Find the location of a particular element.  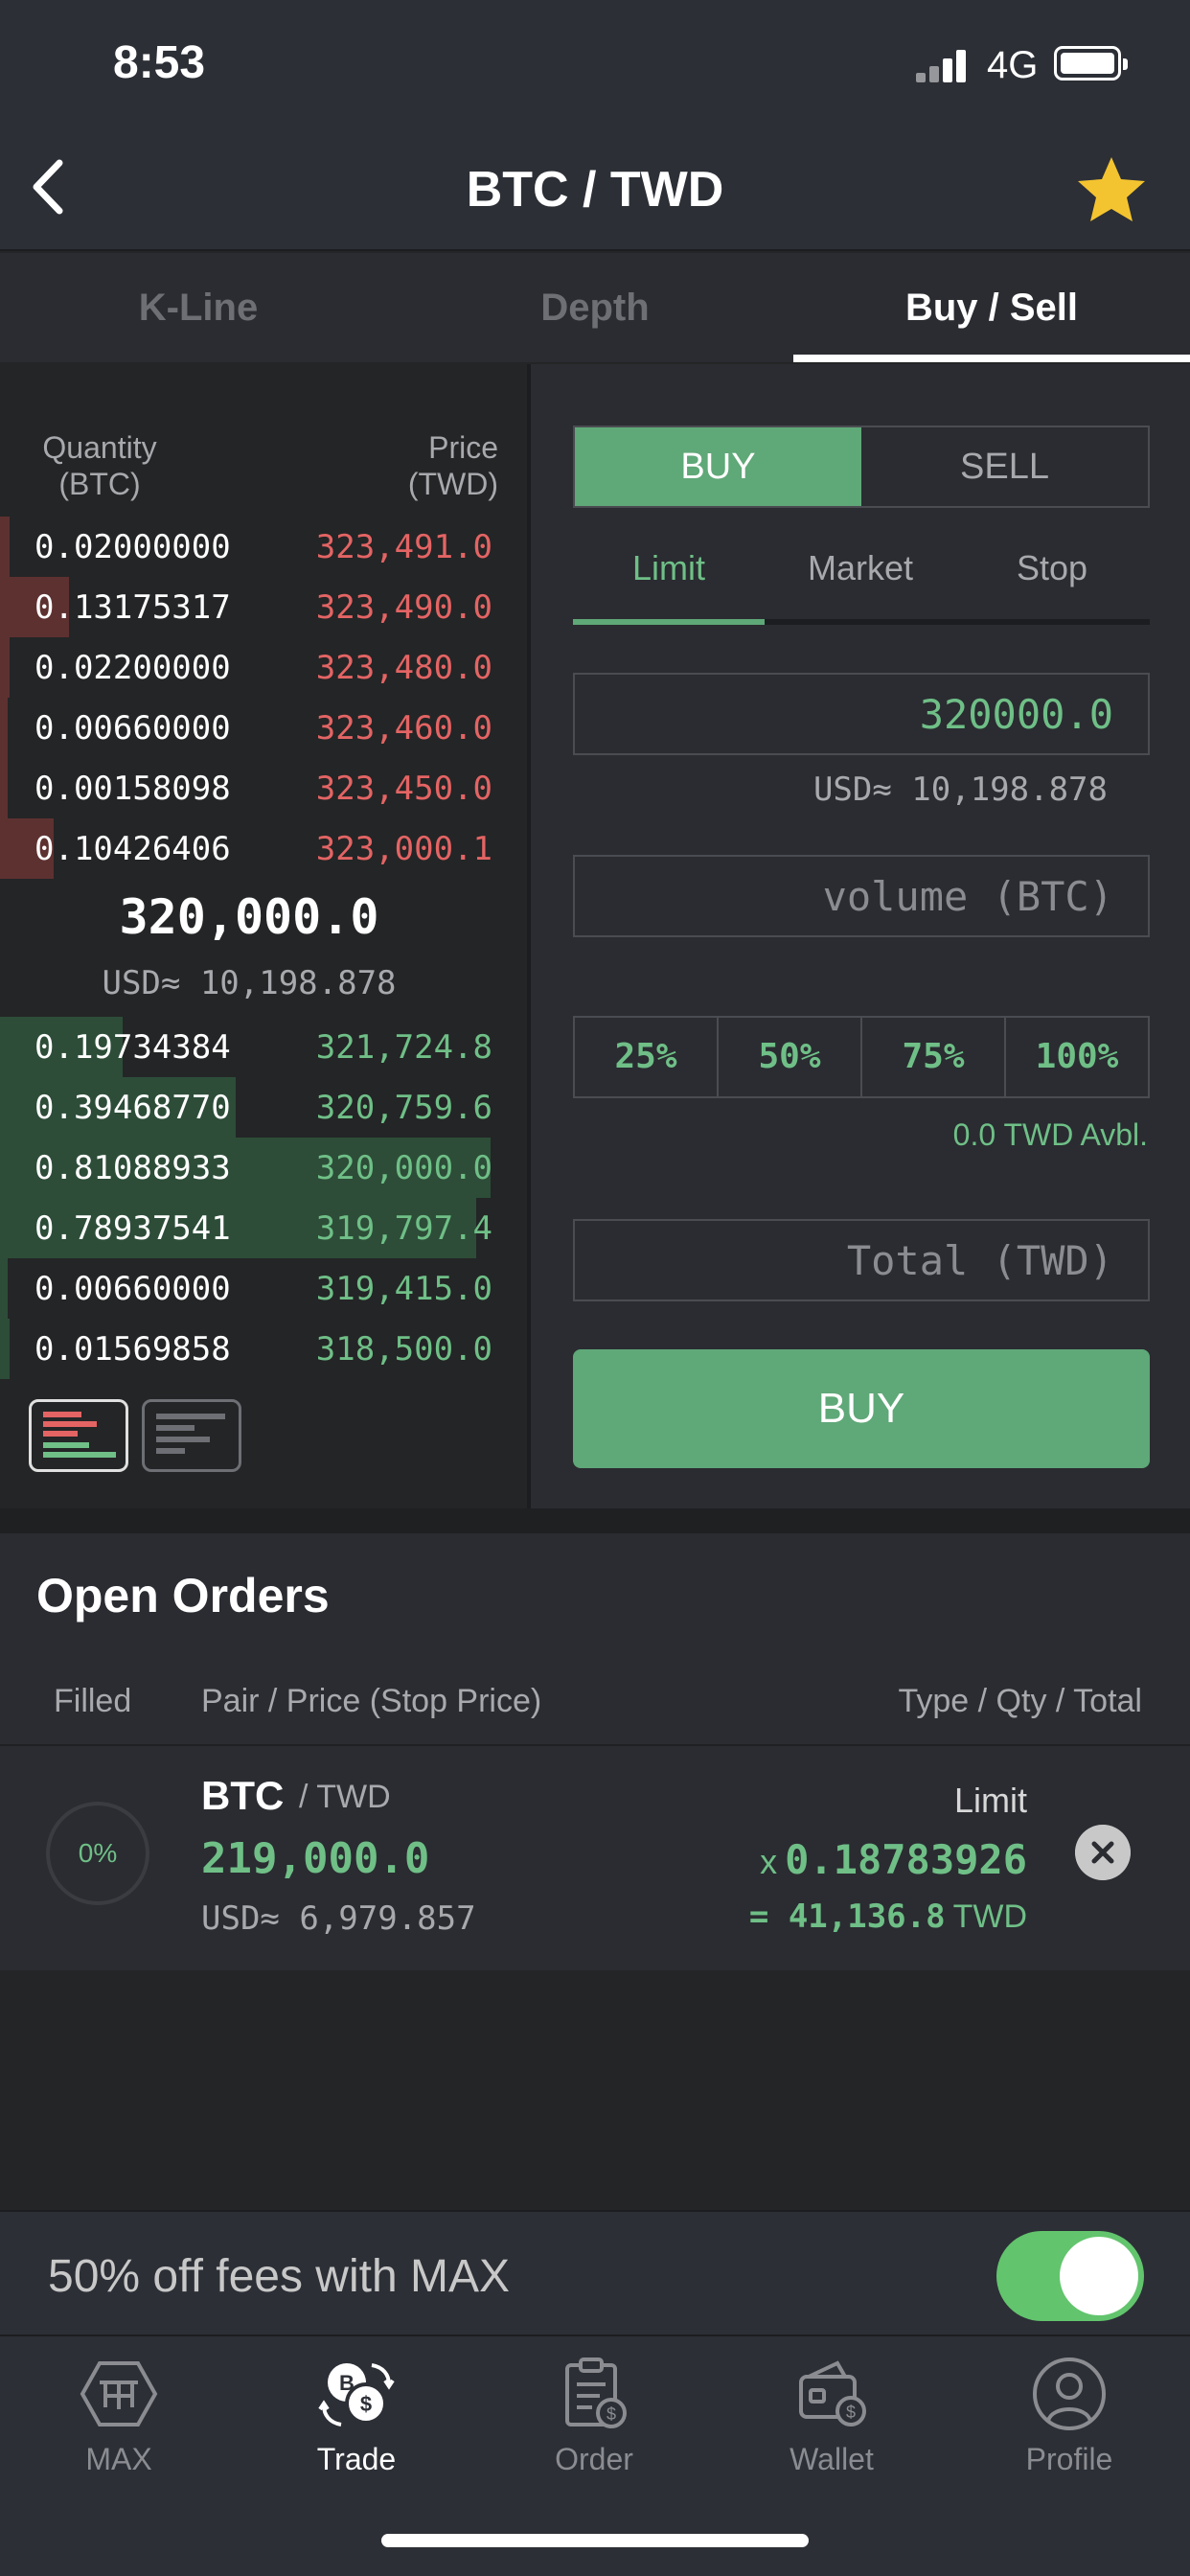

order-price: 219,000.0 is located at coordinates (316, 1858).